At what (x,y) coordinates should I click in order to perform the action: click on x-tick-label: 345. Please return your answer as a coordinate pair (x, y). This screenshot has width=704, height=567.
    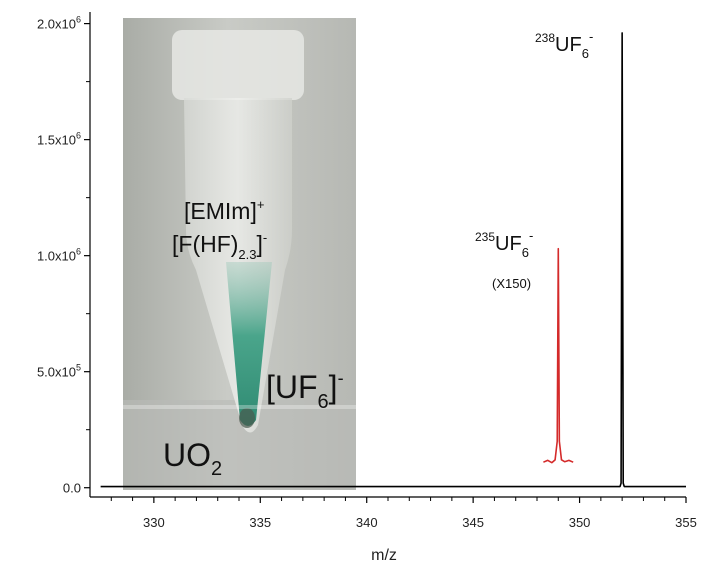
    Looking at the image, I should click on (473, 522).